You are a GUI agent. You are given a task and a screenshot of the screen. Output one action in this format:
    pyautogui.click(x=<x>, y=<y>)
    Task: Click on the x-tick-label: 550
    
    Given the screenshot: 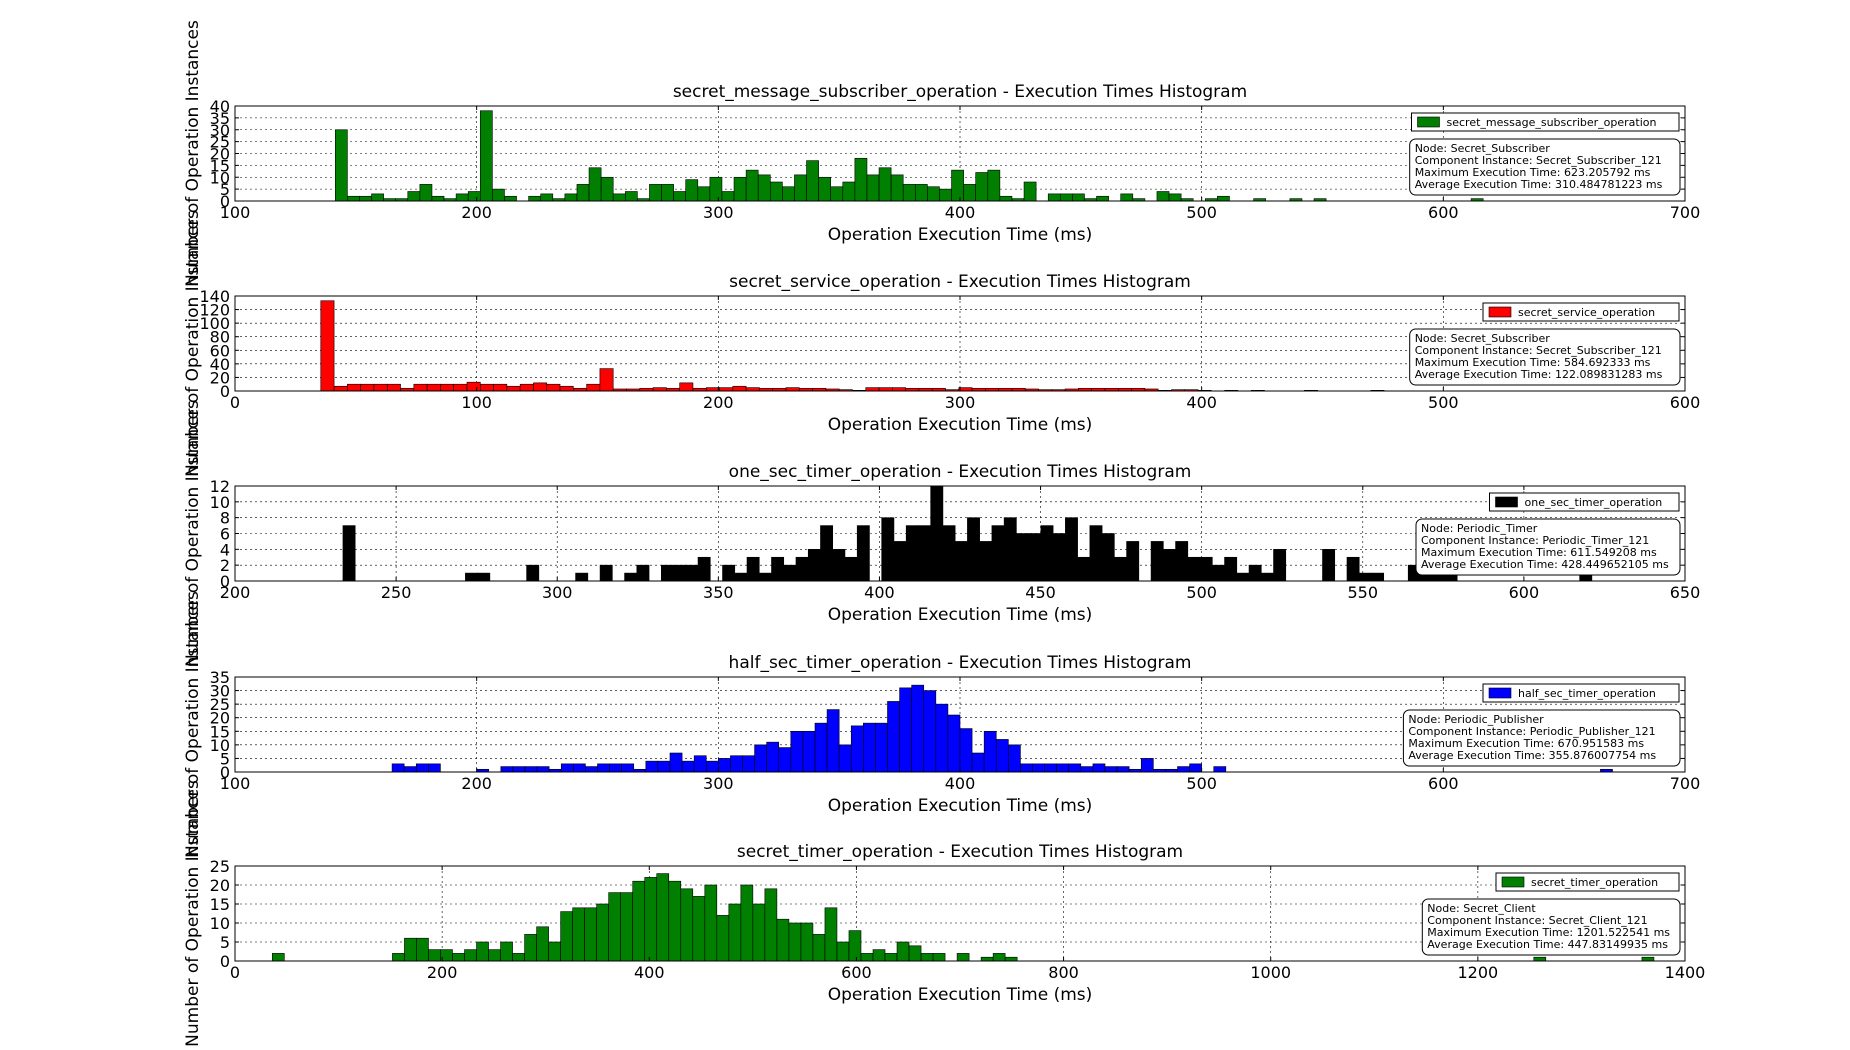 What is the action you would take?
    pyautogui.click(x=1363, y=592)
    